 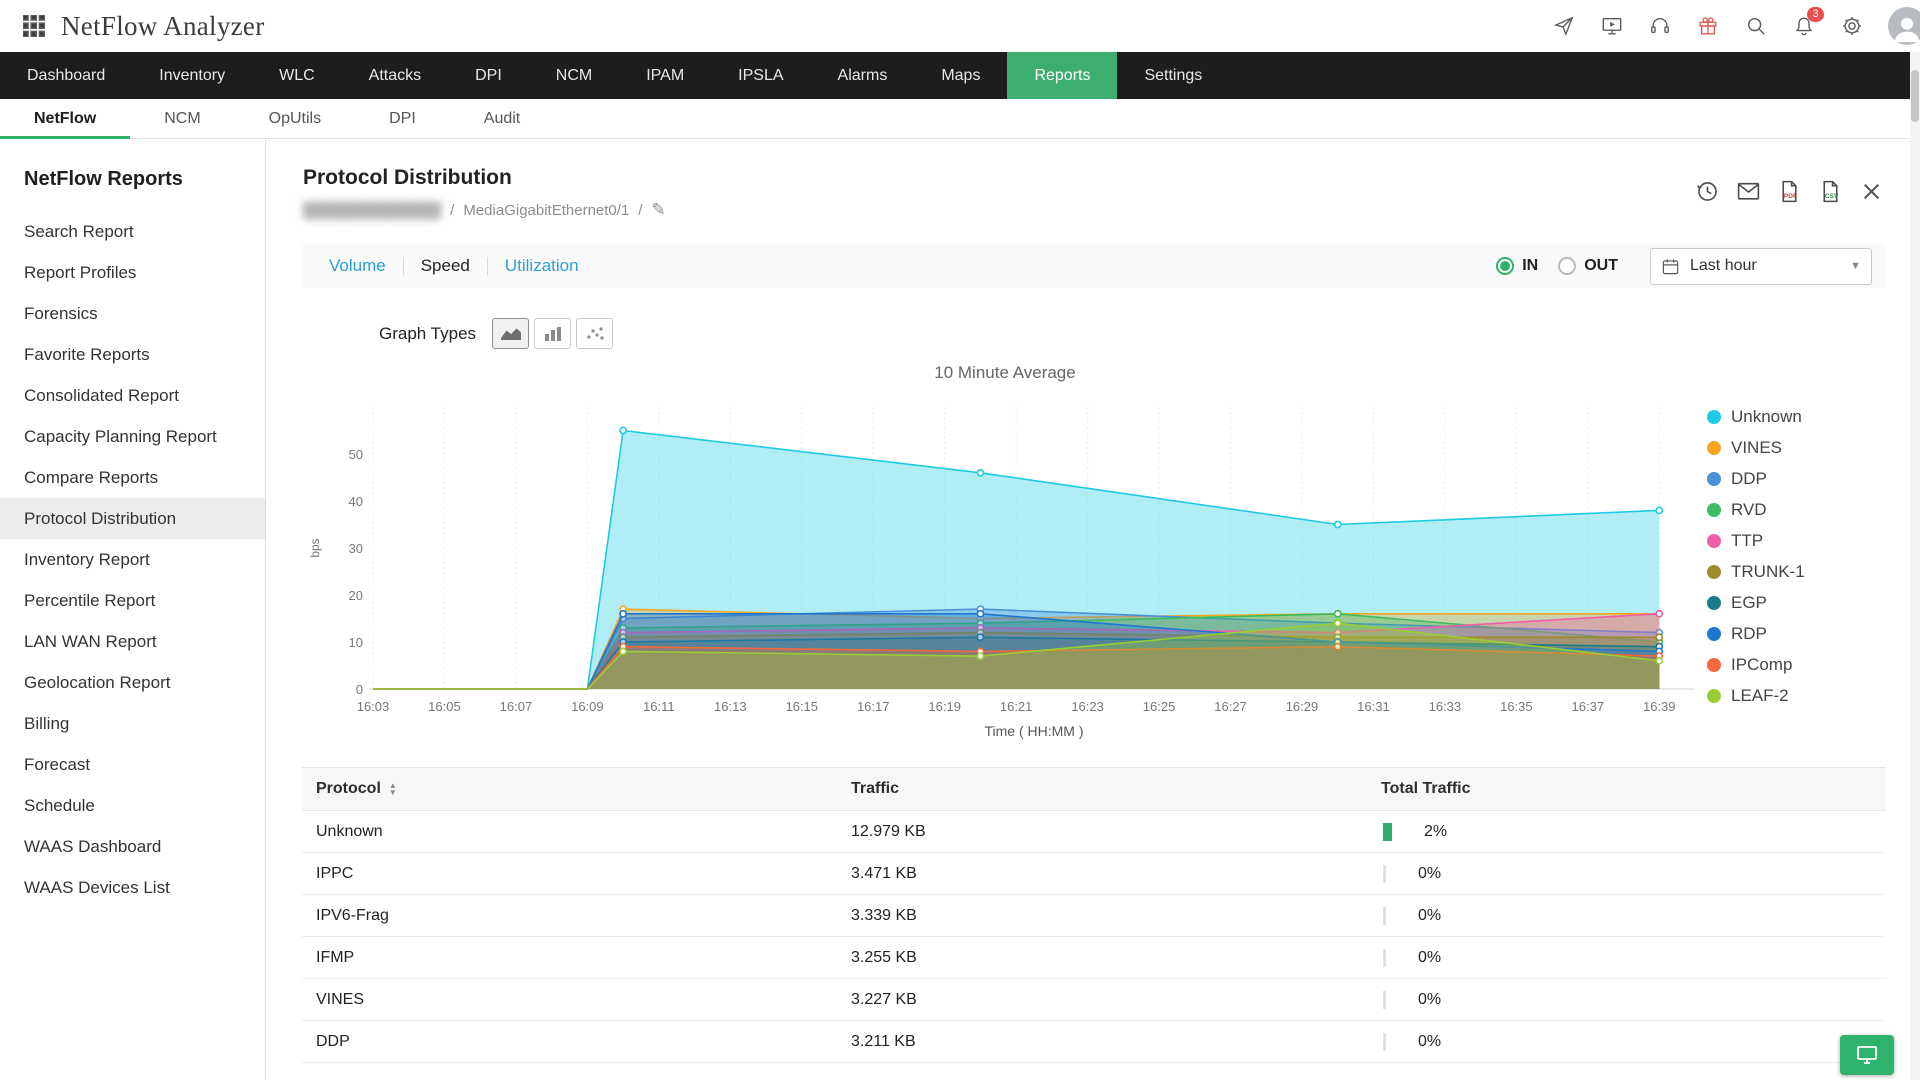 I want to click on nav-item-reports: Reports, so click(x=1062, y=75).